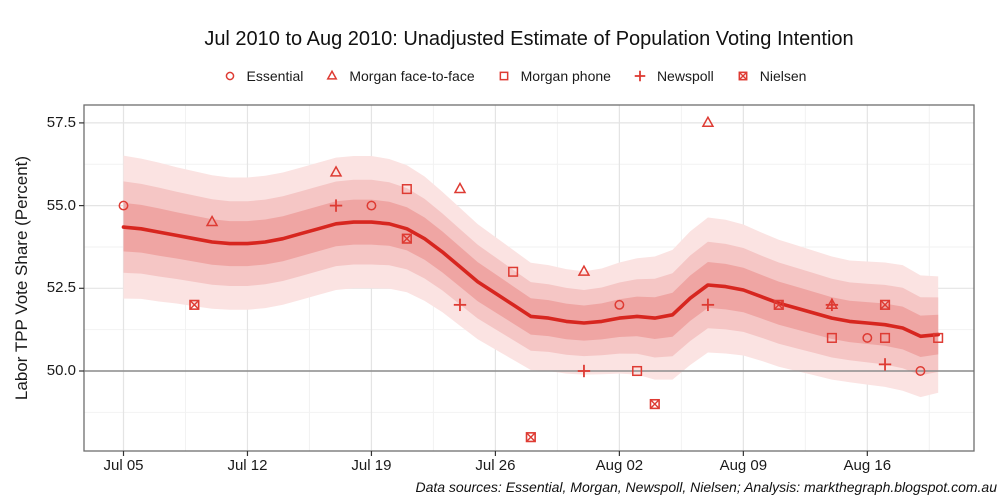 The height and width of the screenshot is (500, 1000). What do you see at coordinates (61, 288) in the screenshot?
I see `y-tick-label: 52.5` at bounding box center [61, 288].